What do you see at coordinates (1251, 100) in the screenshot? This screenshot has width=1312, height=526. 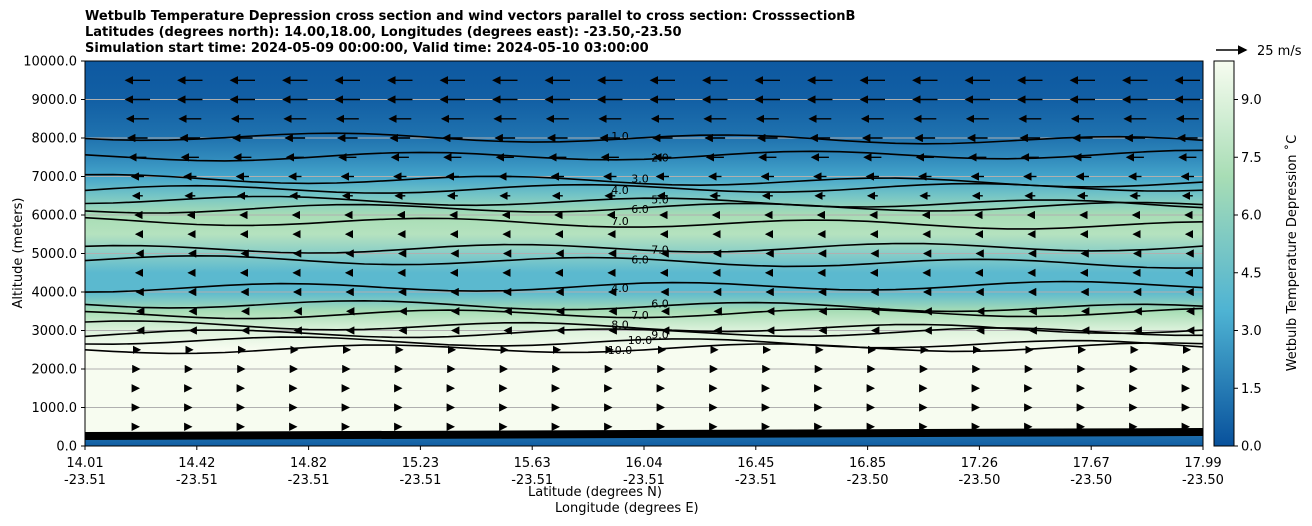 I see `colorbar-tick-label: 9.0` at bounding box center [1251, 100].